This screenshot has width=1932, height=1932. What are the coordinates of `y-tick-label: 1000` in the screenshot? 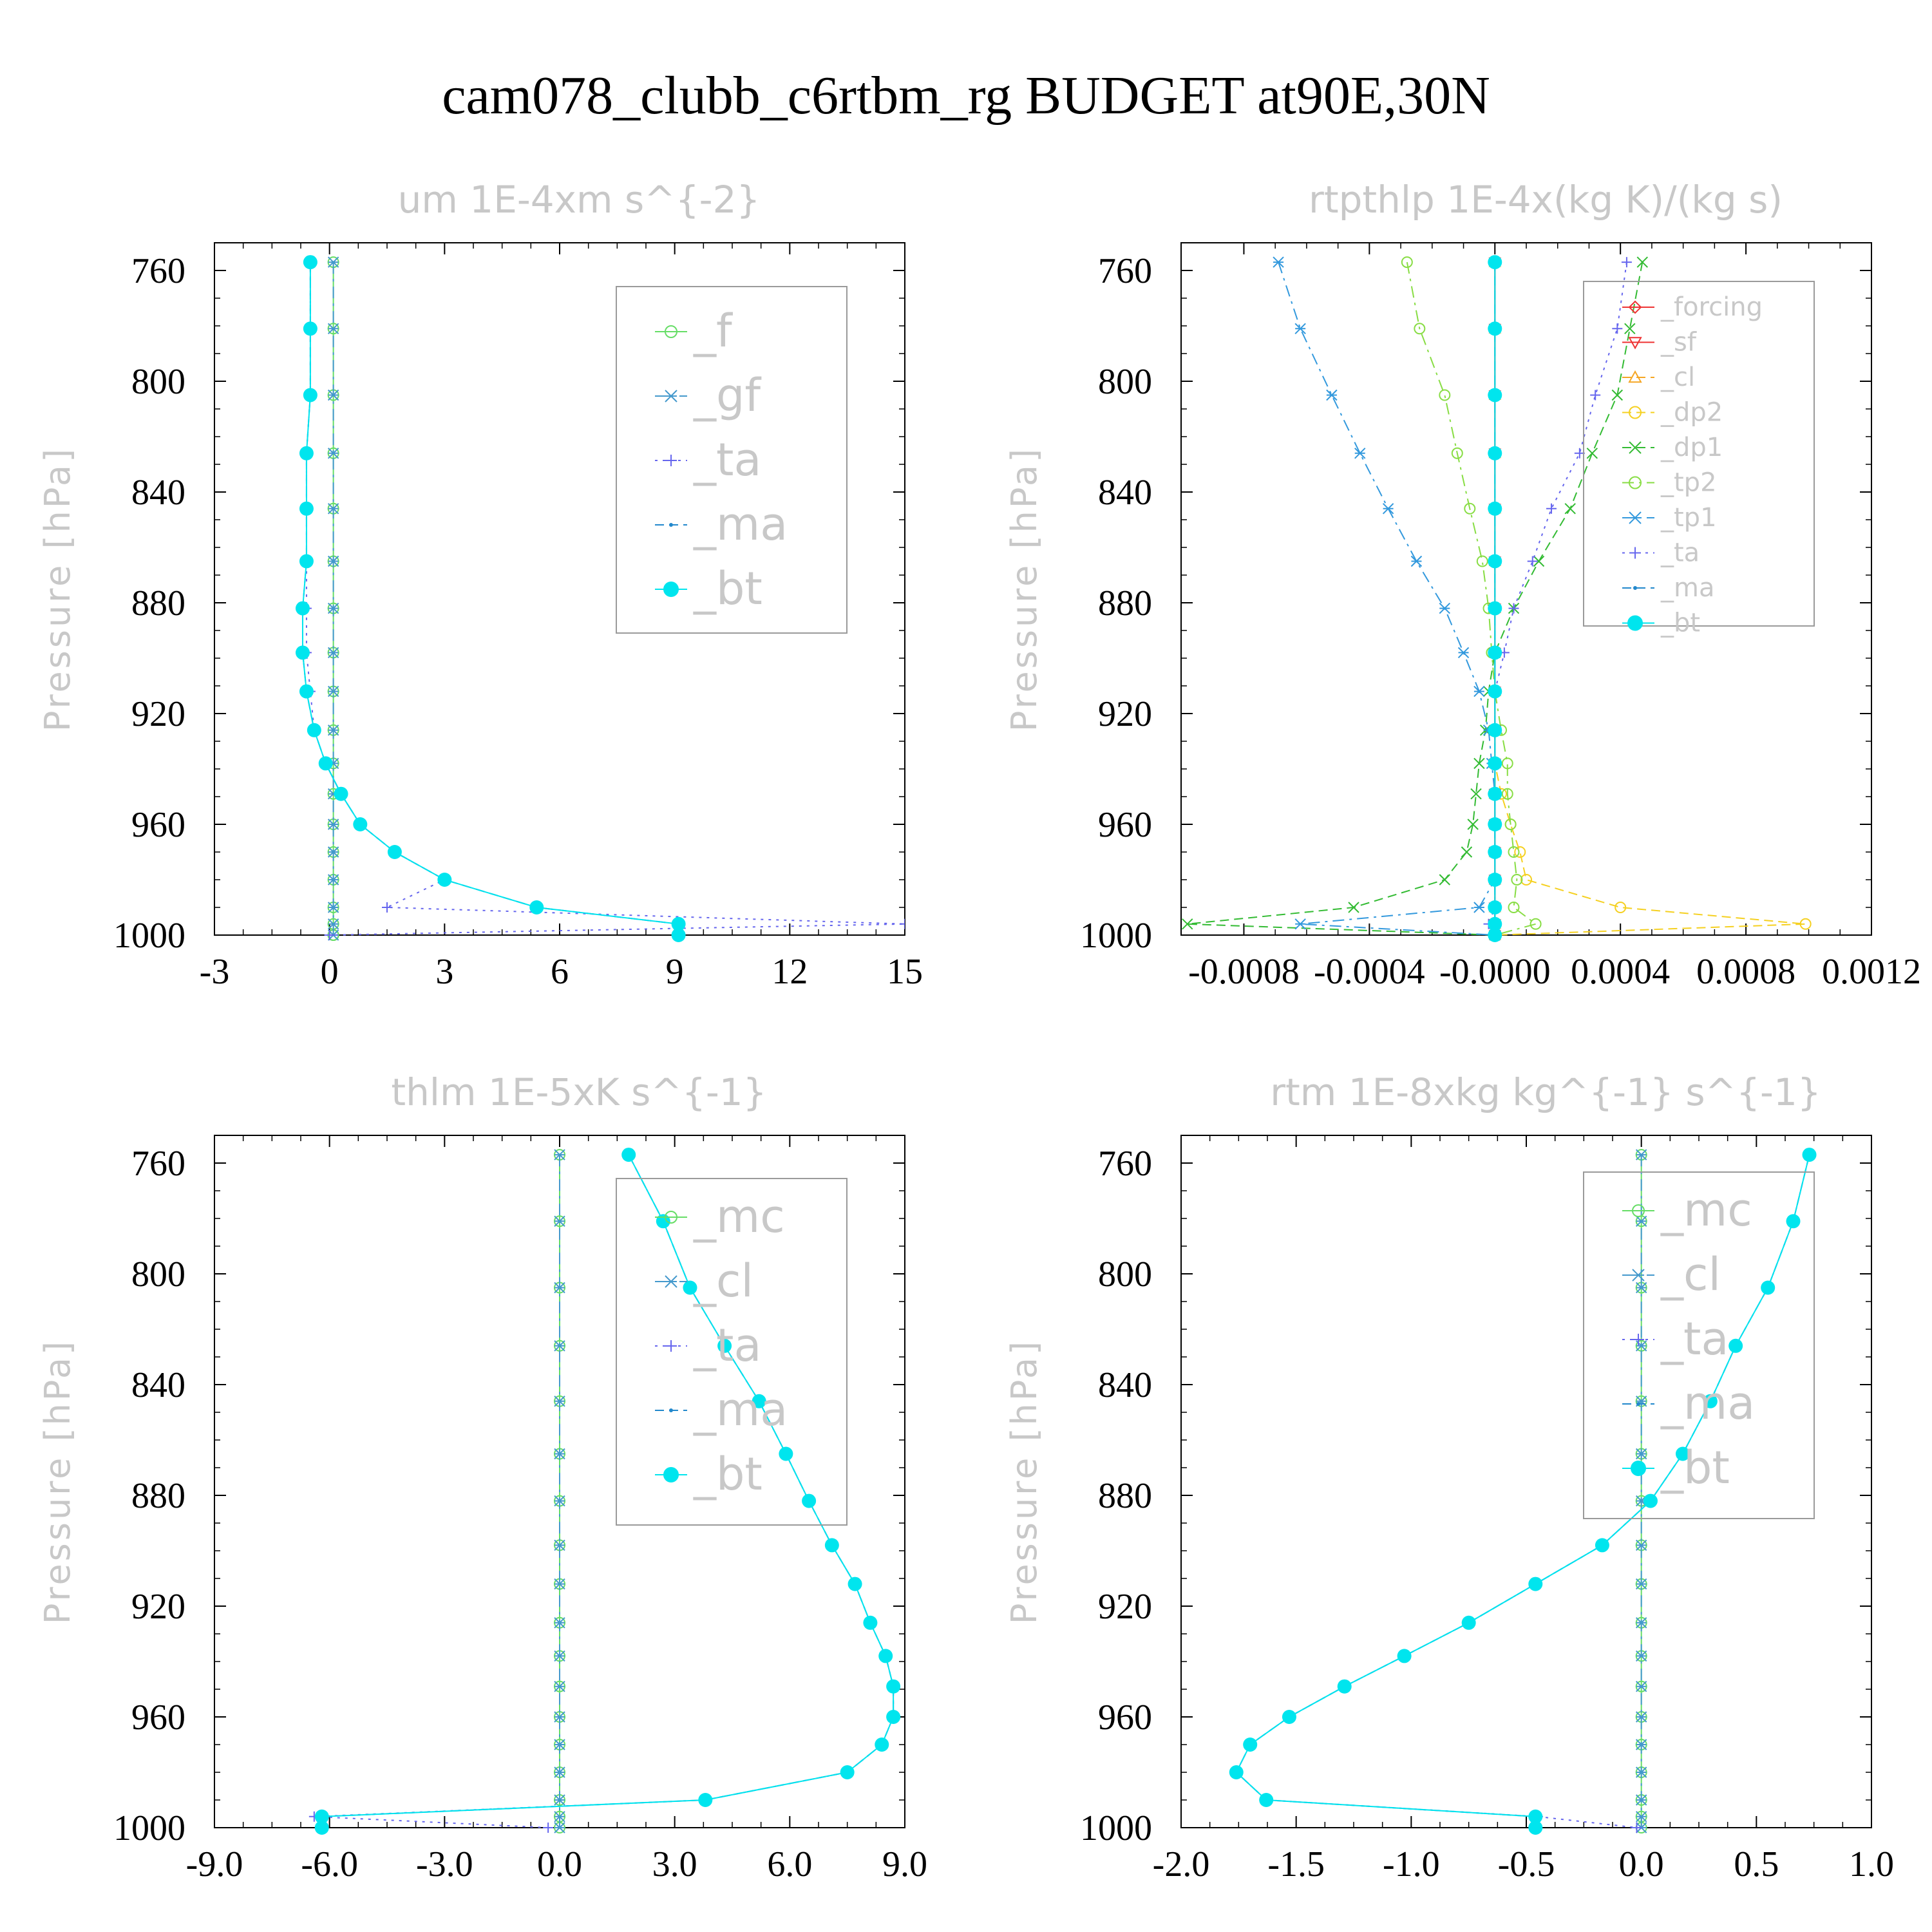 It's located at (149, 1828).